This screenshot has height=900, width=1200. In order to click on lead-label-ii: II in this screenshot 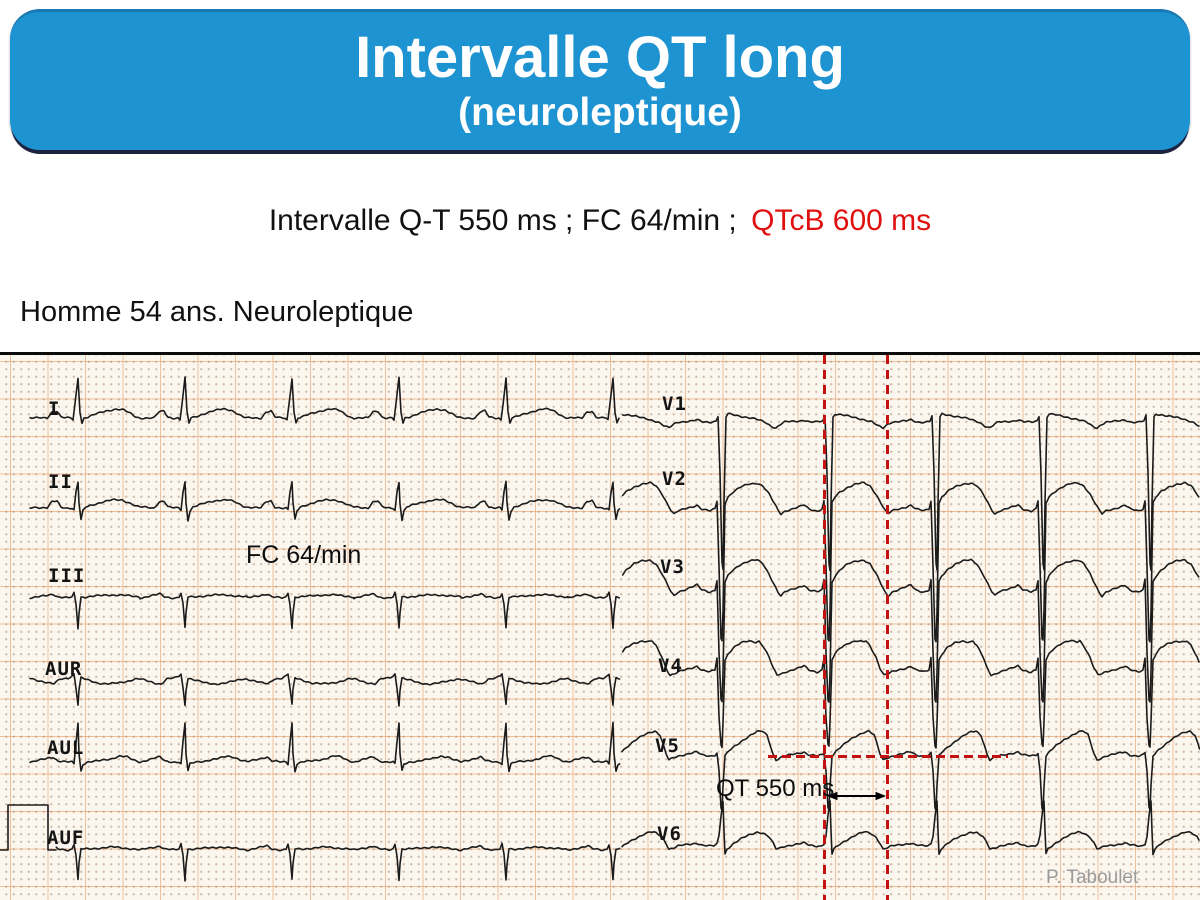, I will do `click(60, 482)`.